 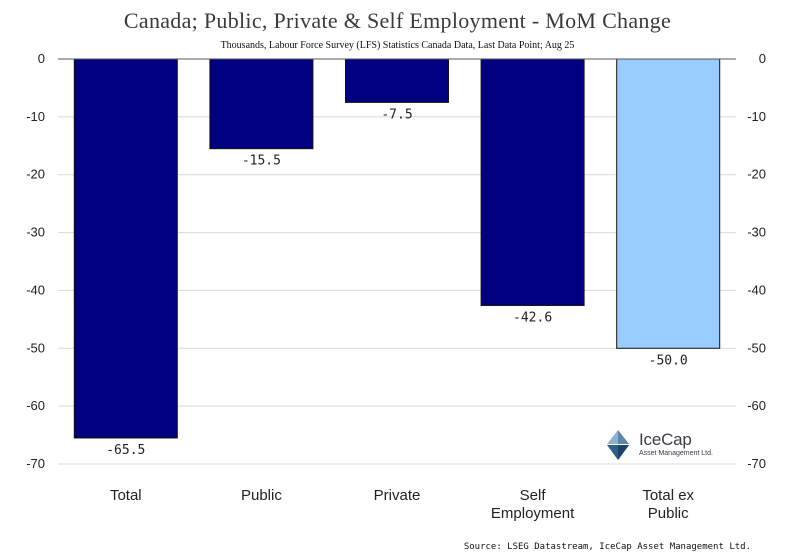 I want to click on bar-value-label: -65.5, so click(x=125, y=450).